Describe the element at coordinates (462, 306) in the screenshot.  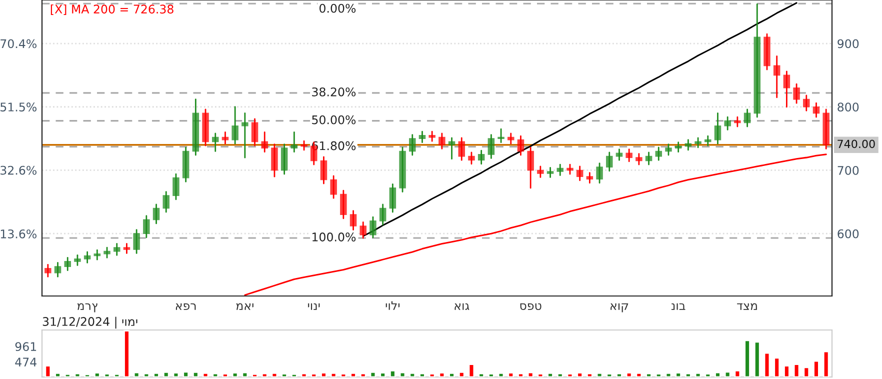
I see `x-tick-label: אוג` at that location.